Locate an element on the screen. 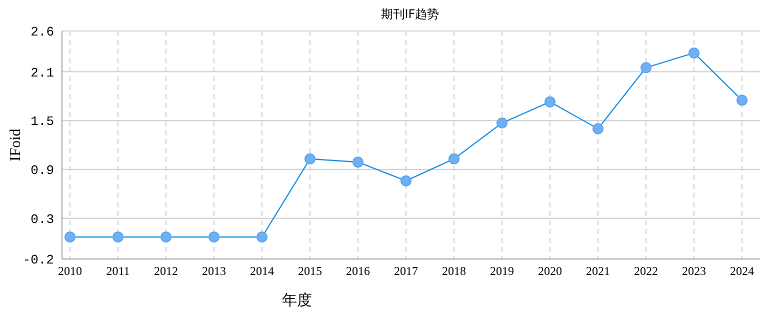 The height and width of the screenshot is (330, 782). y-tick-label: 0.3 is located at coordinates (42, 219).